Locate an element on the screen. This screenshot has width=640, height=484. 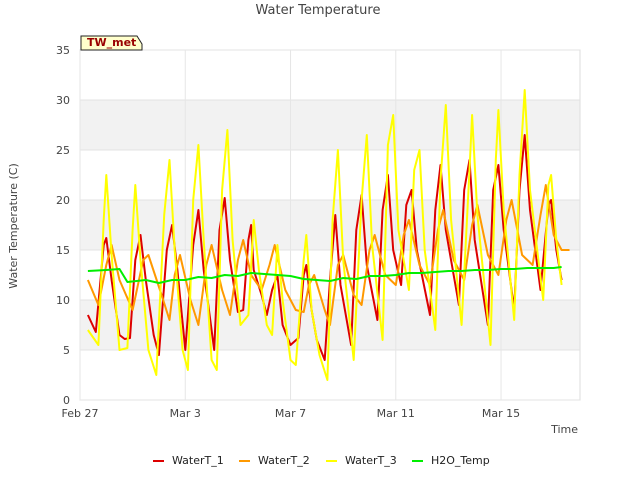
y-tick-label: 35 is located at coordinates (63, 50).